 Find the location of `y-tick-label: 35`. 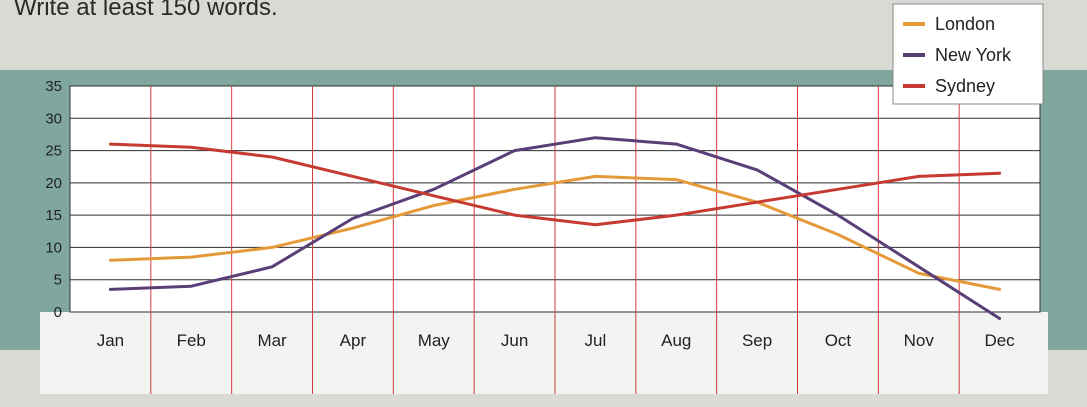

y-tick-label: 35 is located at coordinates (53, 86).